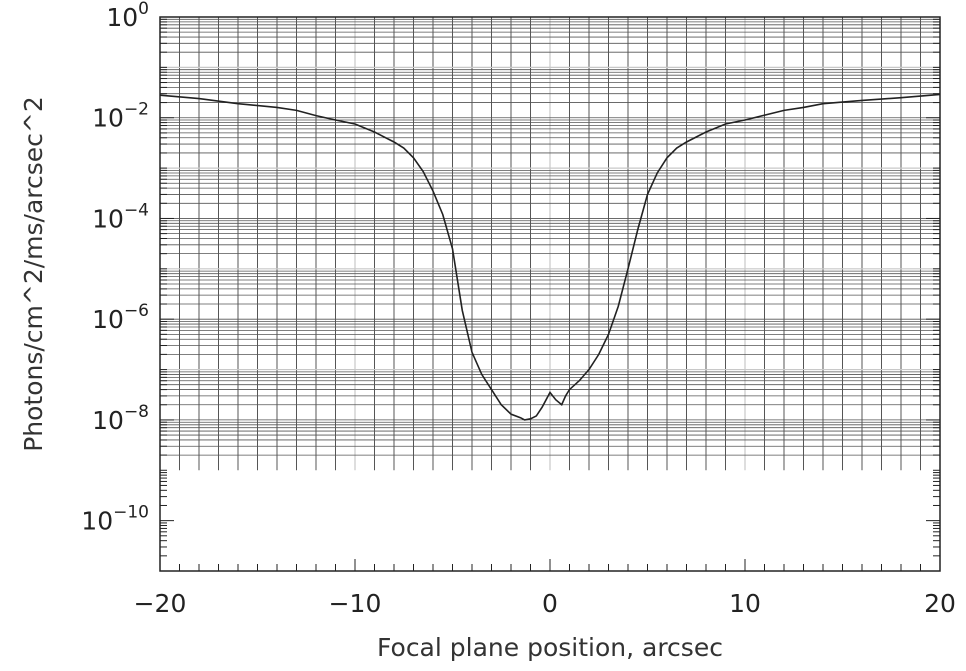  Describe the element at coordinates (160, 603) in the screenshot. I see `x-tick-label: −20` at that location.